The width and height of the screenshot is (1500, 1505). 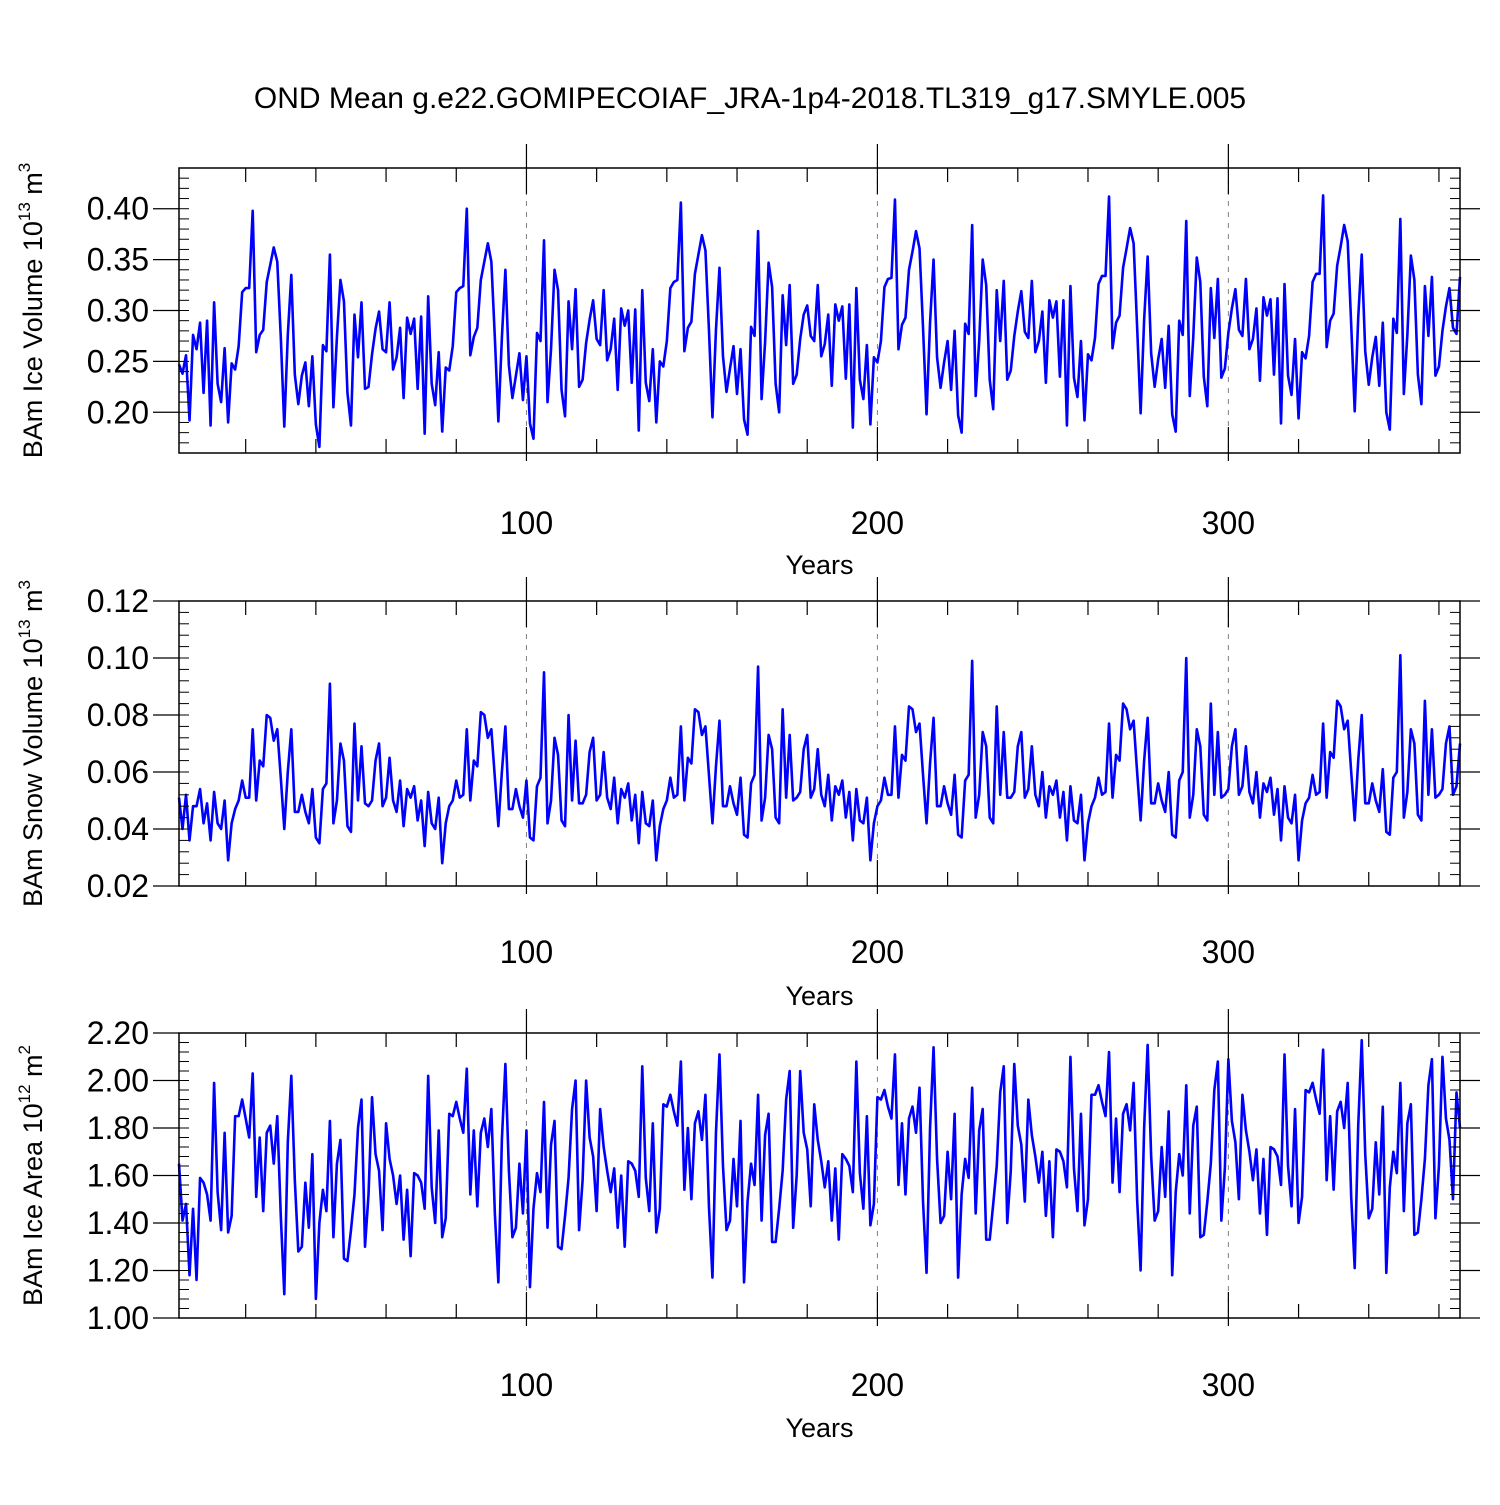 What do you see at coordinates (118, 361) in the screenshot?
I see `y-tick-label: 0.25` at bounding box center [118, 361].